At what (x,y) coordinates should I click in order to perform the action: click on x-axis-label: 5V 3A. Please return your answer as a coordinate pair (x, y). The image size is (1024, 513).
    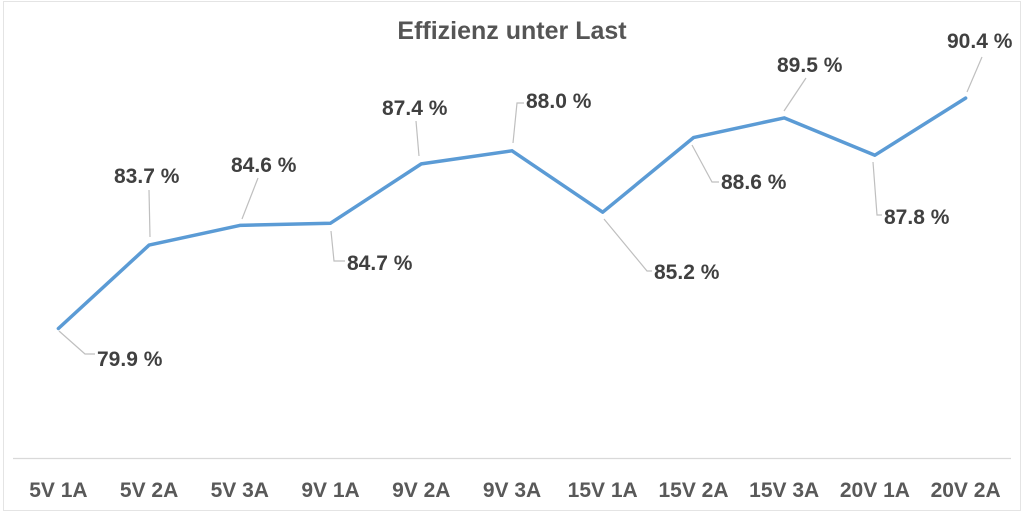
    Looking at the image, I should click on (240, 490).